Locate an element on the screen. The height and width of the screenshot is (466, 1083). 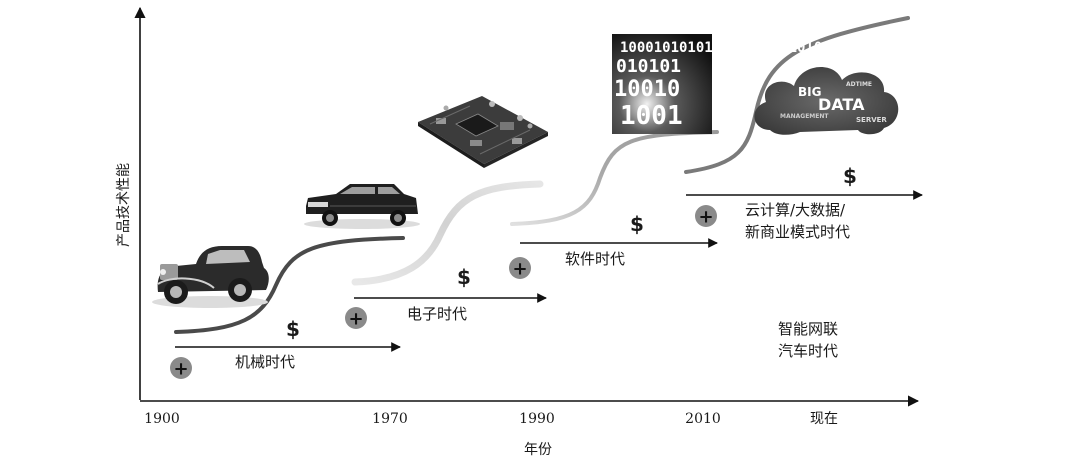
svg-text: 10010 is located at coordinates (647, 89).